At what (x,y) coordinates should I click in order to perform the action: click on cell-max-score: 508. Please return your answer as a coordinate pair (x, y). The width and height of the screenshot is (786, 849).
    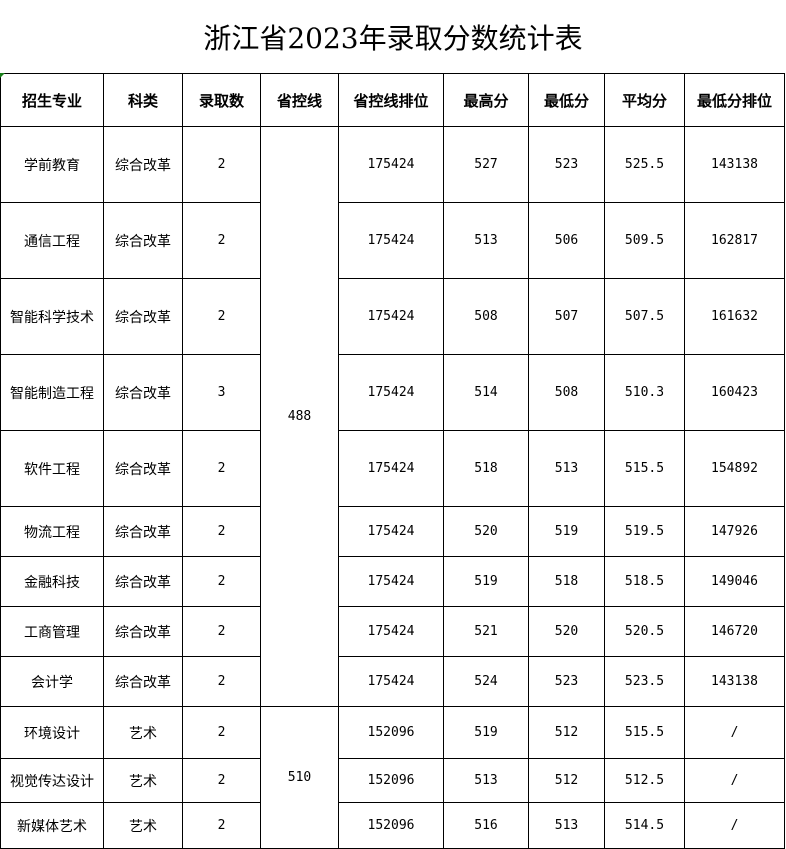
    Looking at the image, I should click on (486, 316).